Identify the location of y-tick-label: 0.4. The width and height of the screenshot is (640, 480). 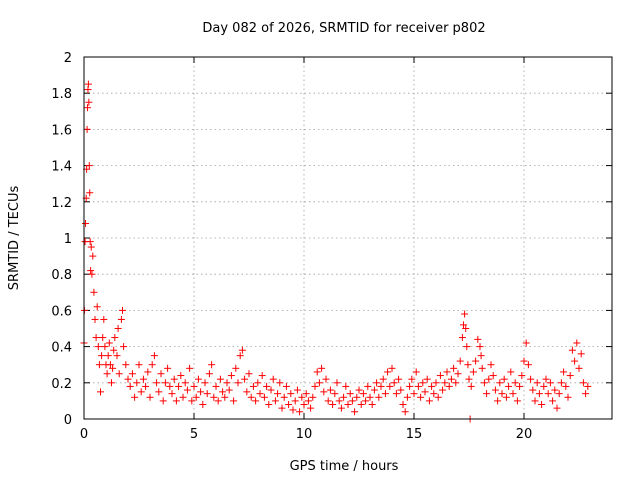
(61, 348).